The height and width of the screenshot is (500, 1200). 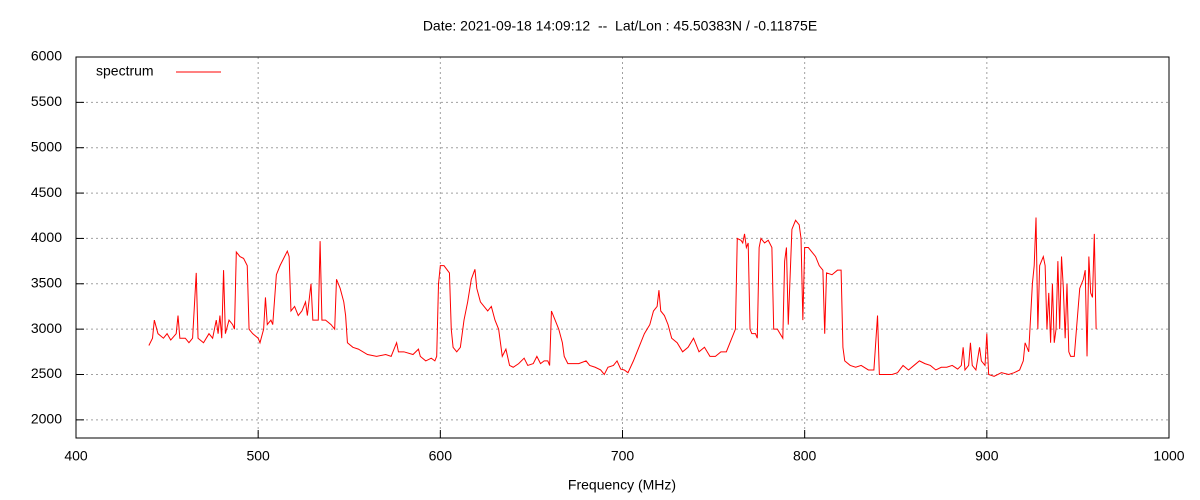 What do you see at coordinates (46, 237) in the screenshot?
I see `y-tick-label: 4000` at bounding box center [46, 237].